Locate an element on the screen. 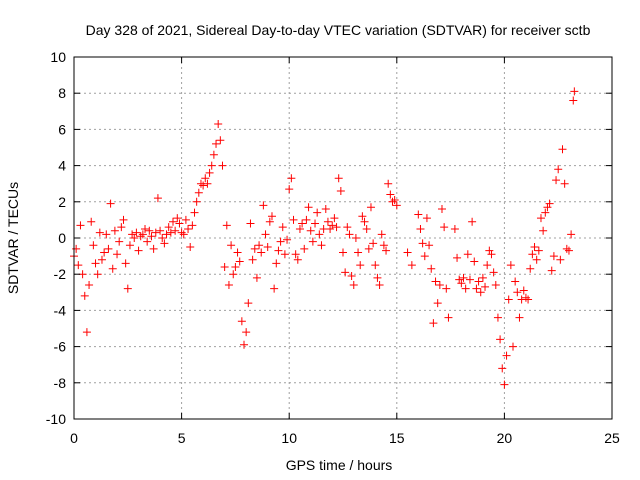 The image size is (640, 480). y-tick-label: -6 is located at coordinates (60, 347).